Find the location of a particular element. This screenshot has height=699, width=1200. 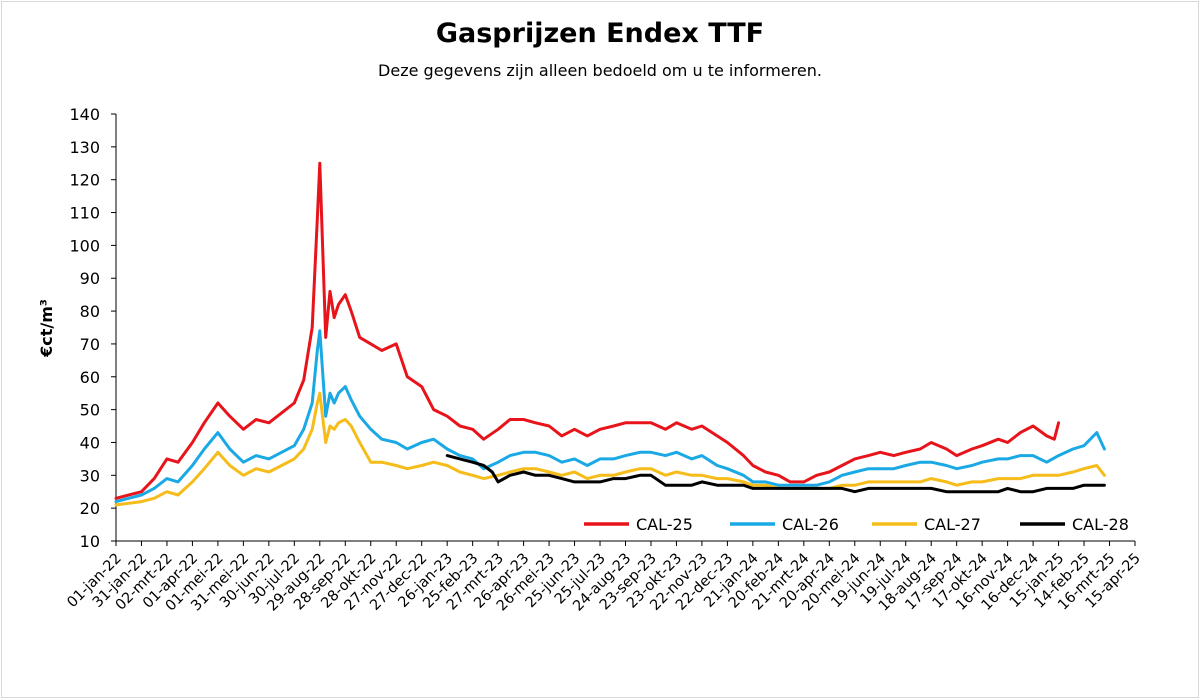

legend: CAL-25 CAL-26 CAL-27 CAL-28 is located at coordinates (856, 524).